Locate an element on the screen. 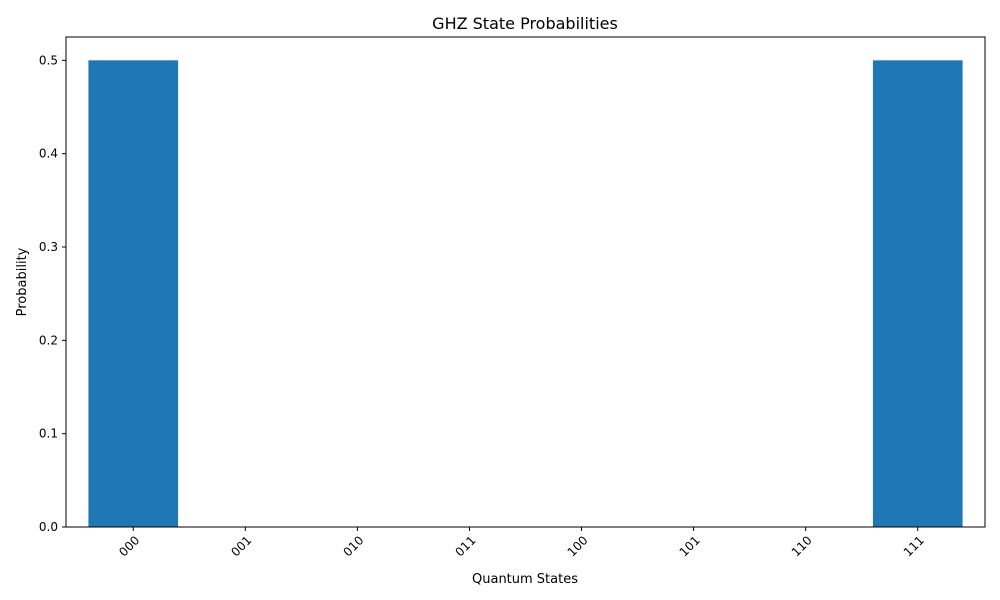  y-axis-label: Probability is located at coordinates (22, 281).